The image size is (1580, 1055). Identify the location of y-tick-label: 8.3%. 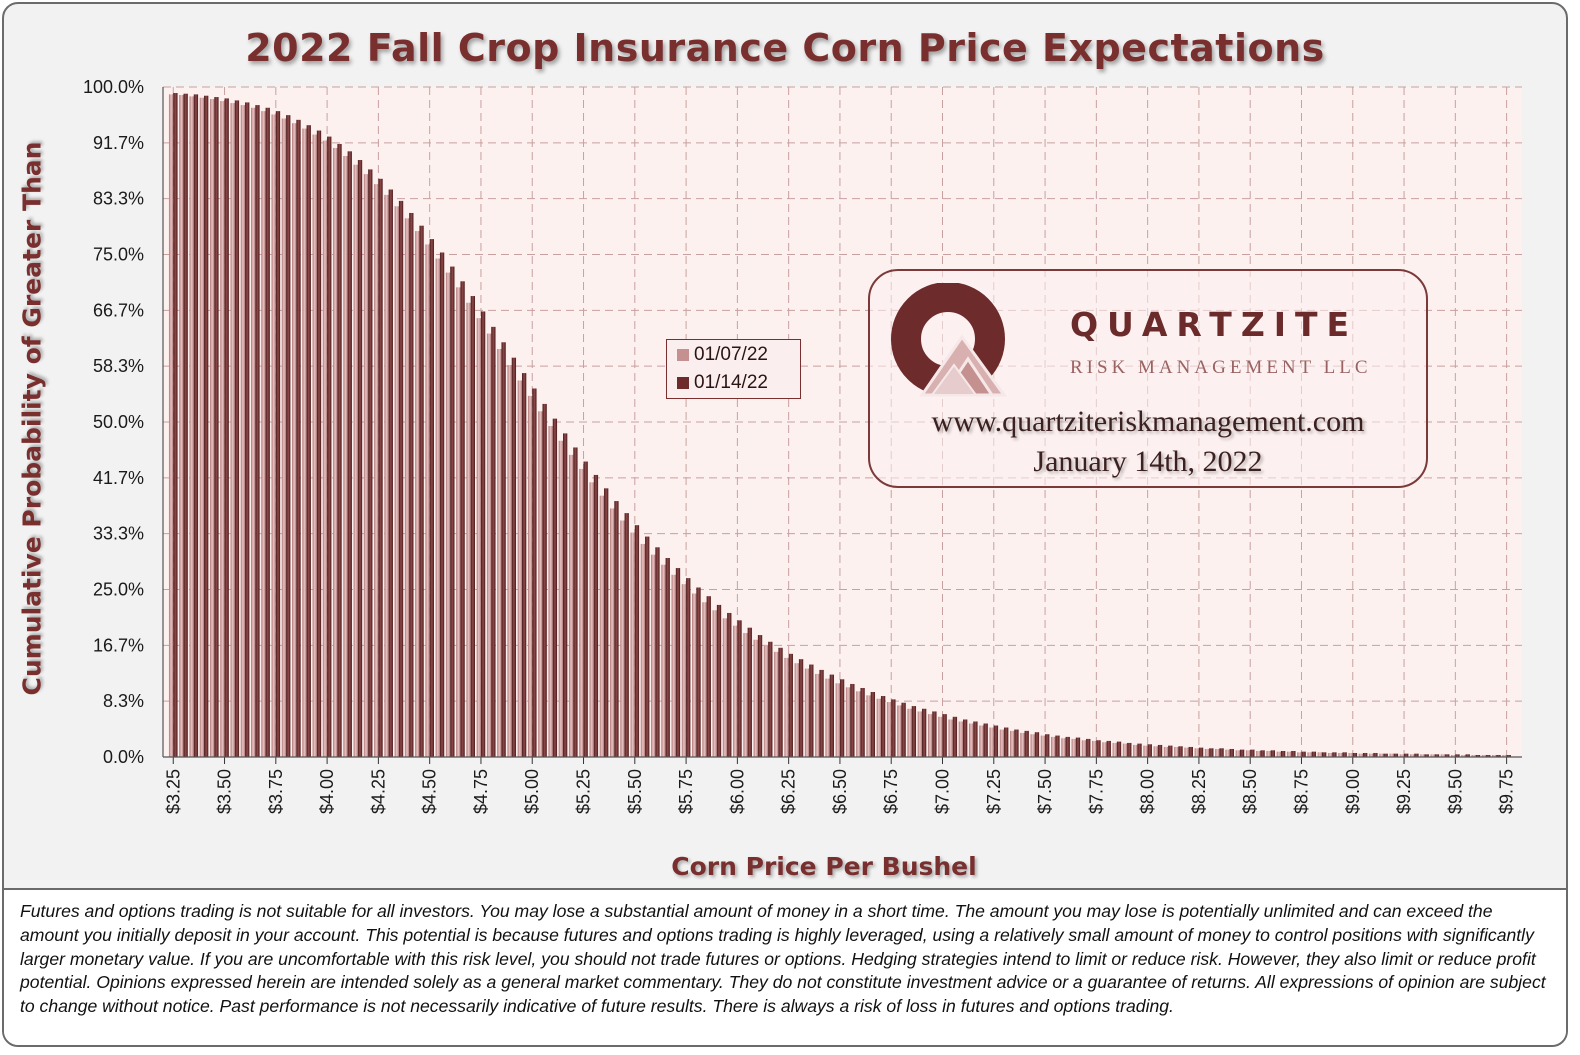
(123, 701).